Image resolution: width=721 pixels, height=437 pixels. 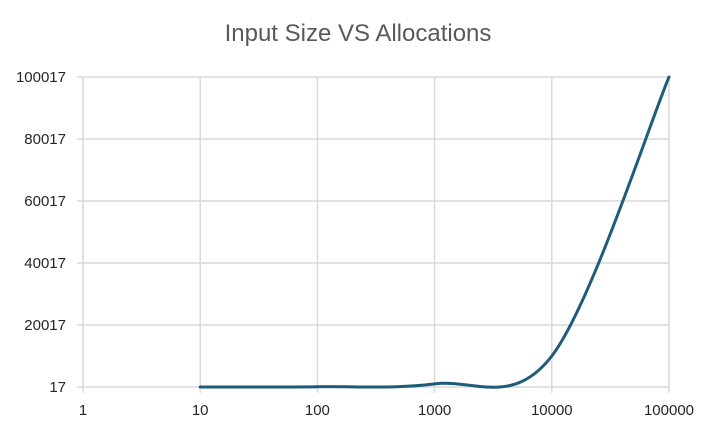 What do you see at coordinates (83, 410) in the screenshot?
I see `x-tick-label: 1` at bounding box center [83, 410].